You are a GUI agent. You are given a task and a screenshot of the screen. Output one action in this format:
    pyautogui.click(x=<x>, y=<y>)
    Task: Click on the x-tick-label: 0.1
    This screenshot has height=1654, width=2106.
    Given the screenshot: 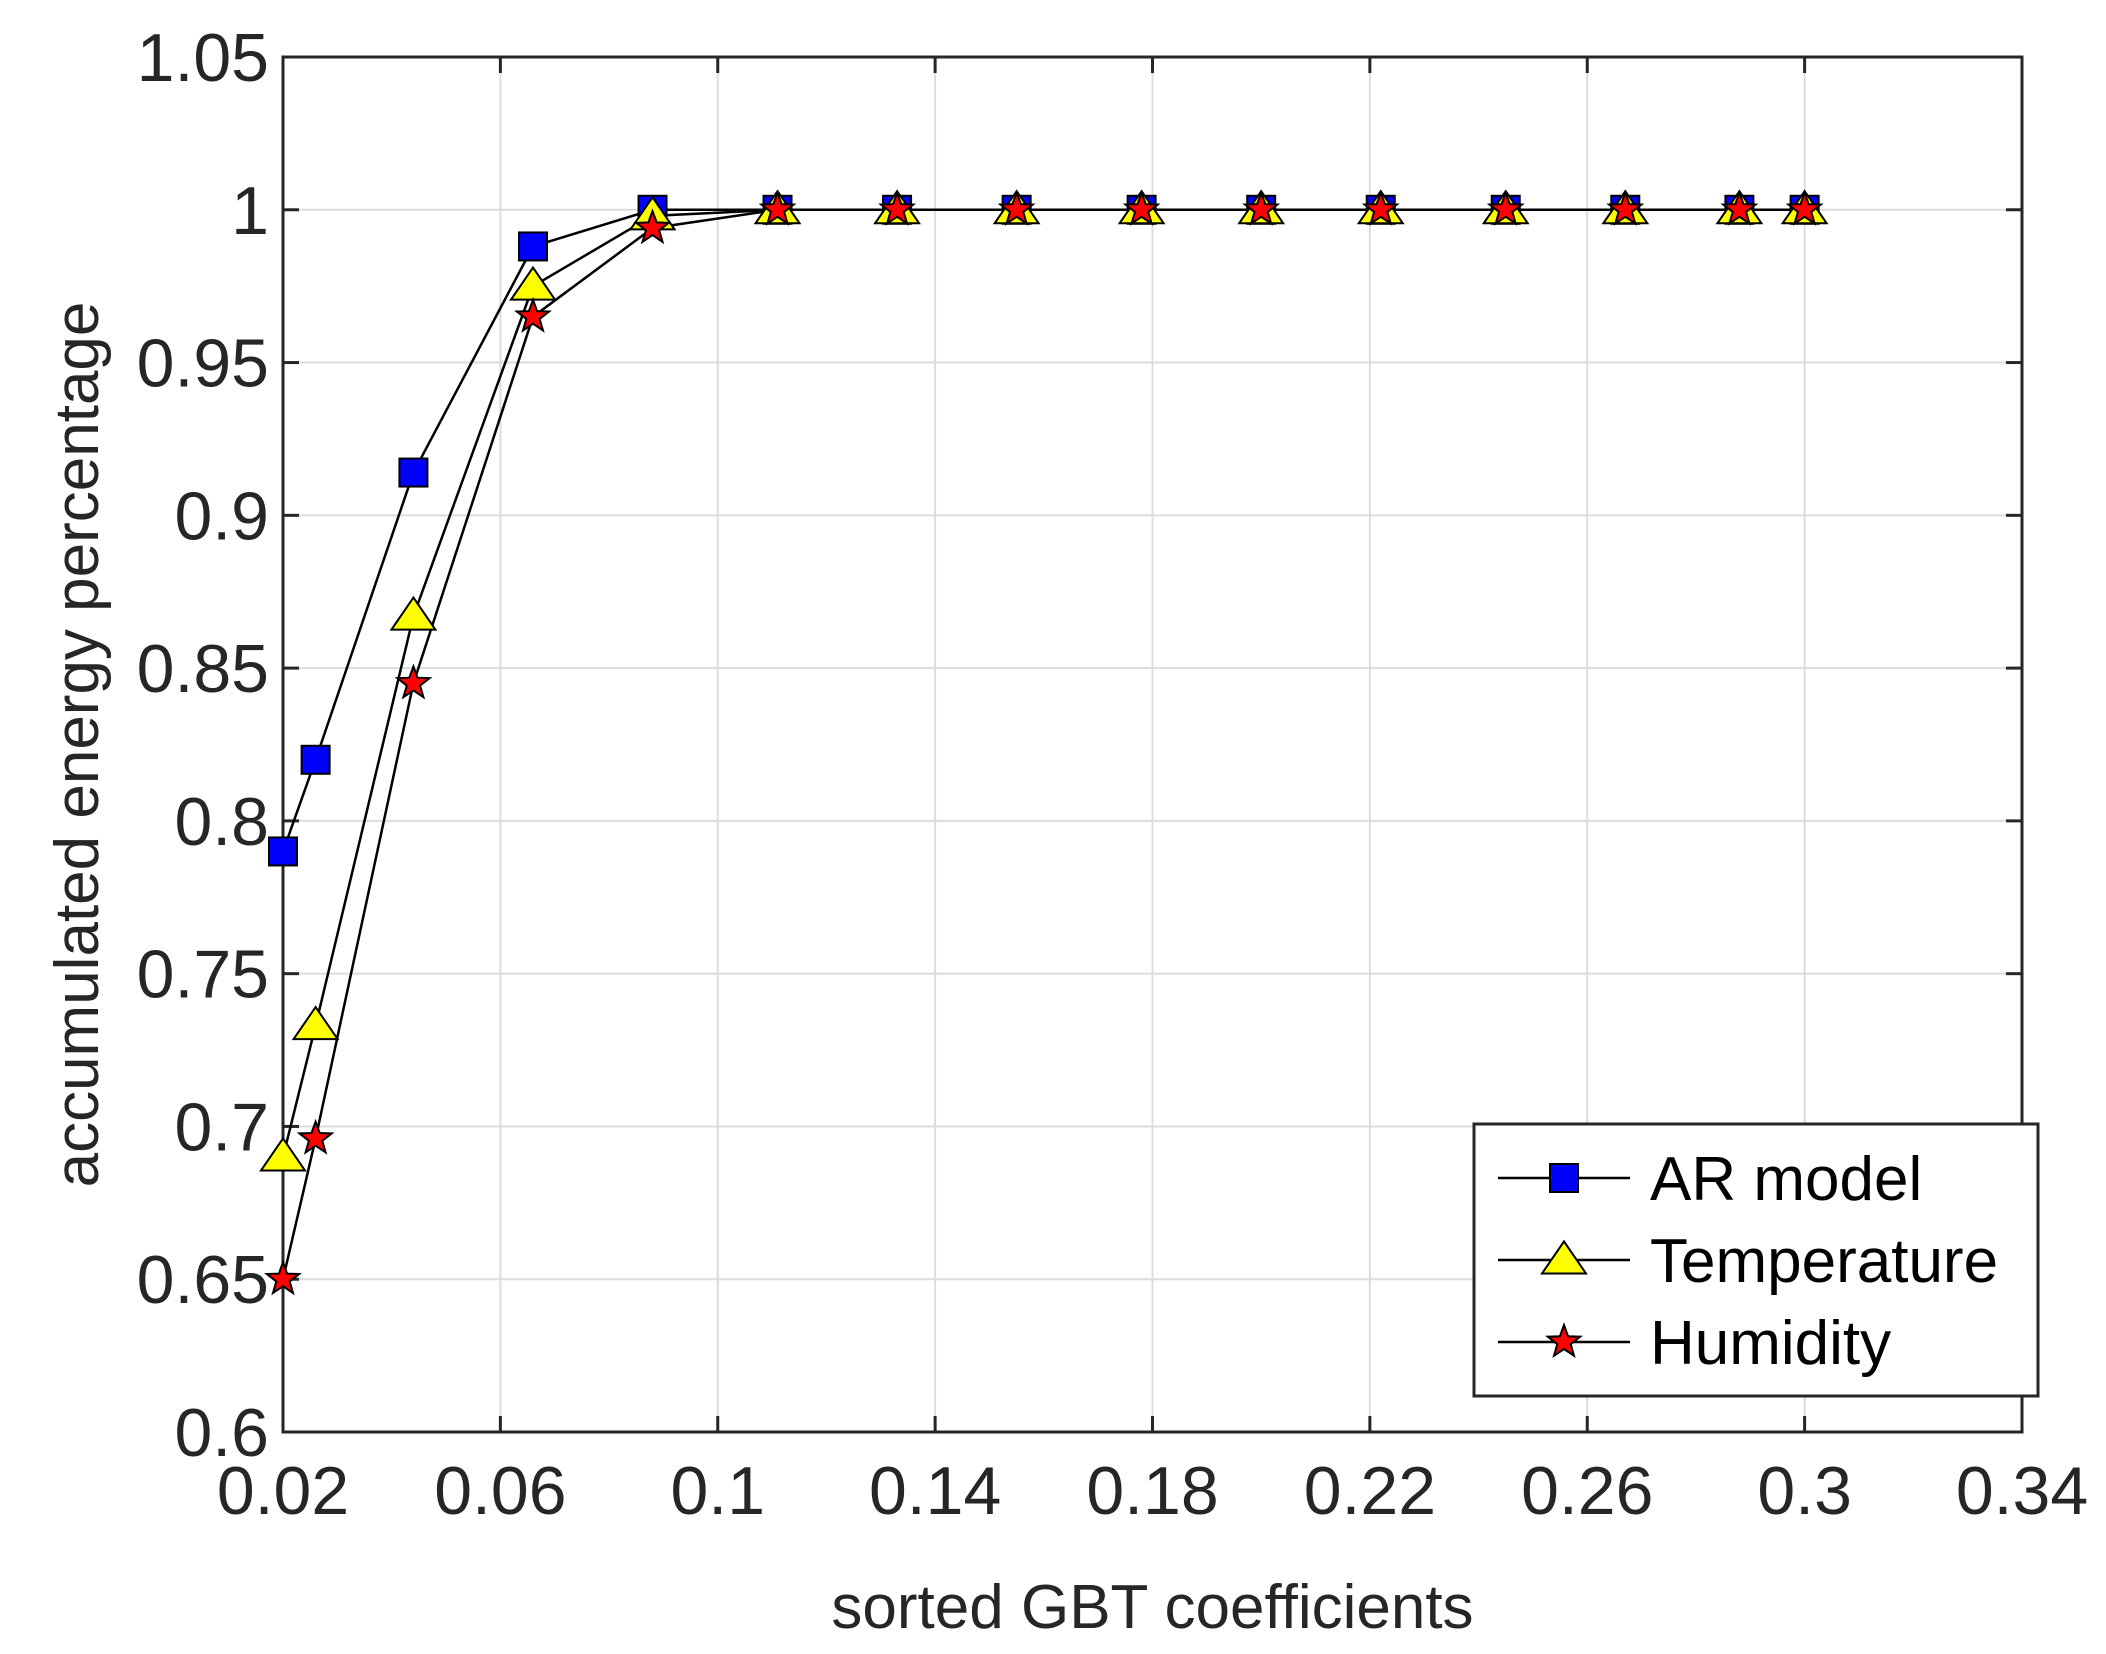 What is the action you would take?
    pyautogui.click(x=717, y=1491)
    